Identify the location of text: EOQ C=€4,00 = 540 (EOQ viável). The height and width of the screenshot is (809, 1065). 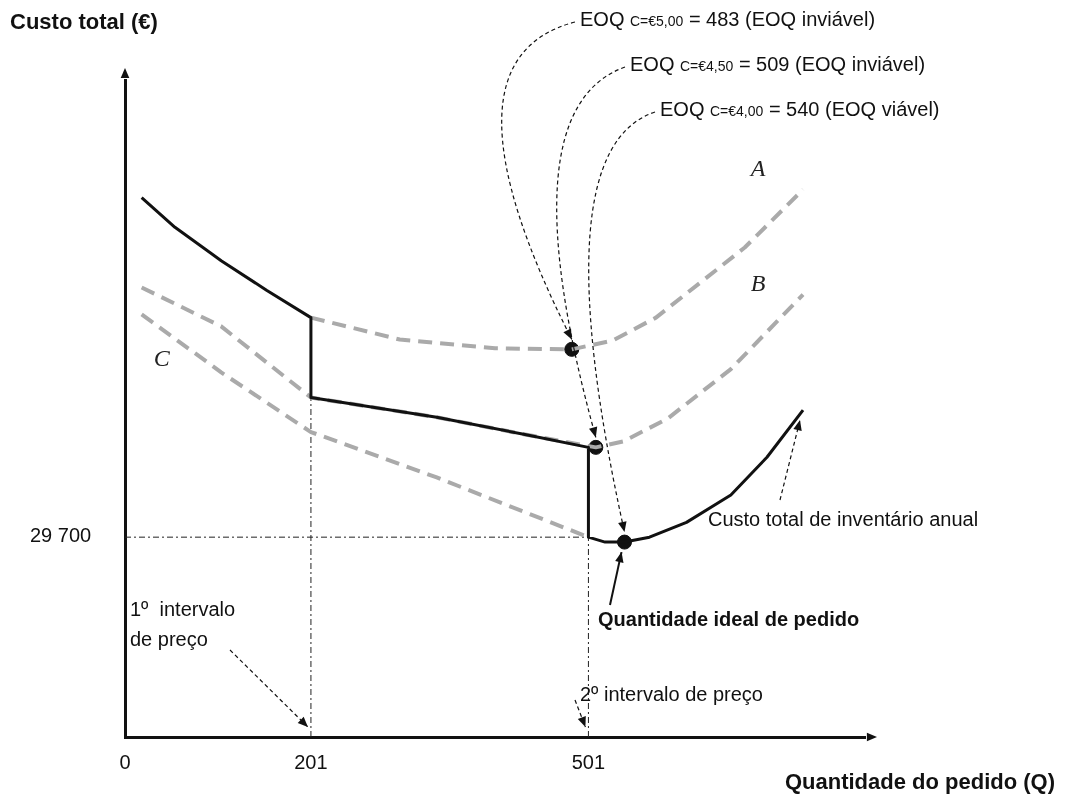
(800, 108).